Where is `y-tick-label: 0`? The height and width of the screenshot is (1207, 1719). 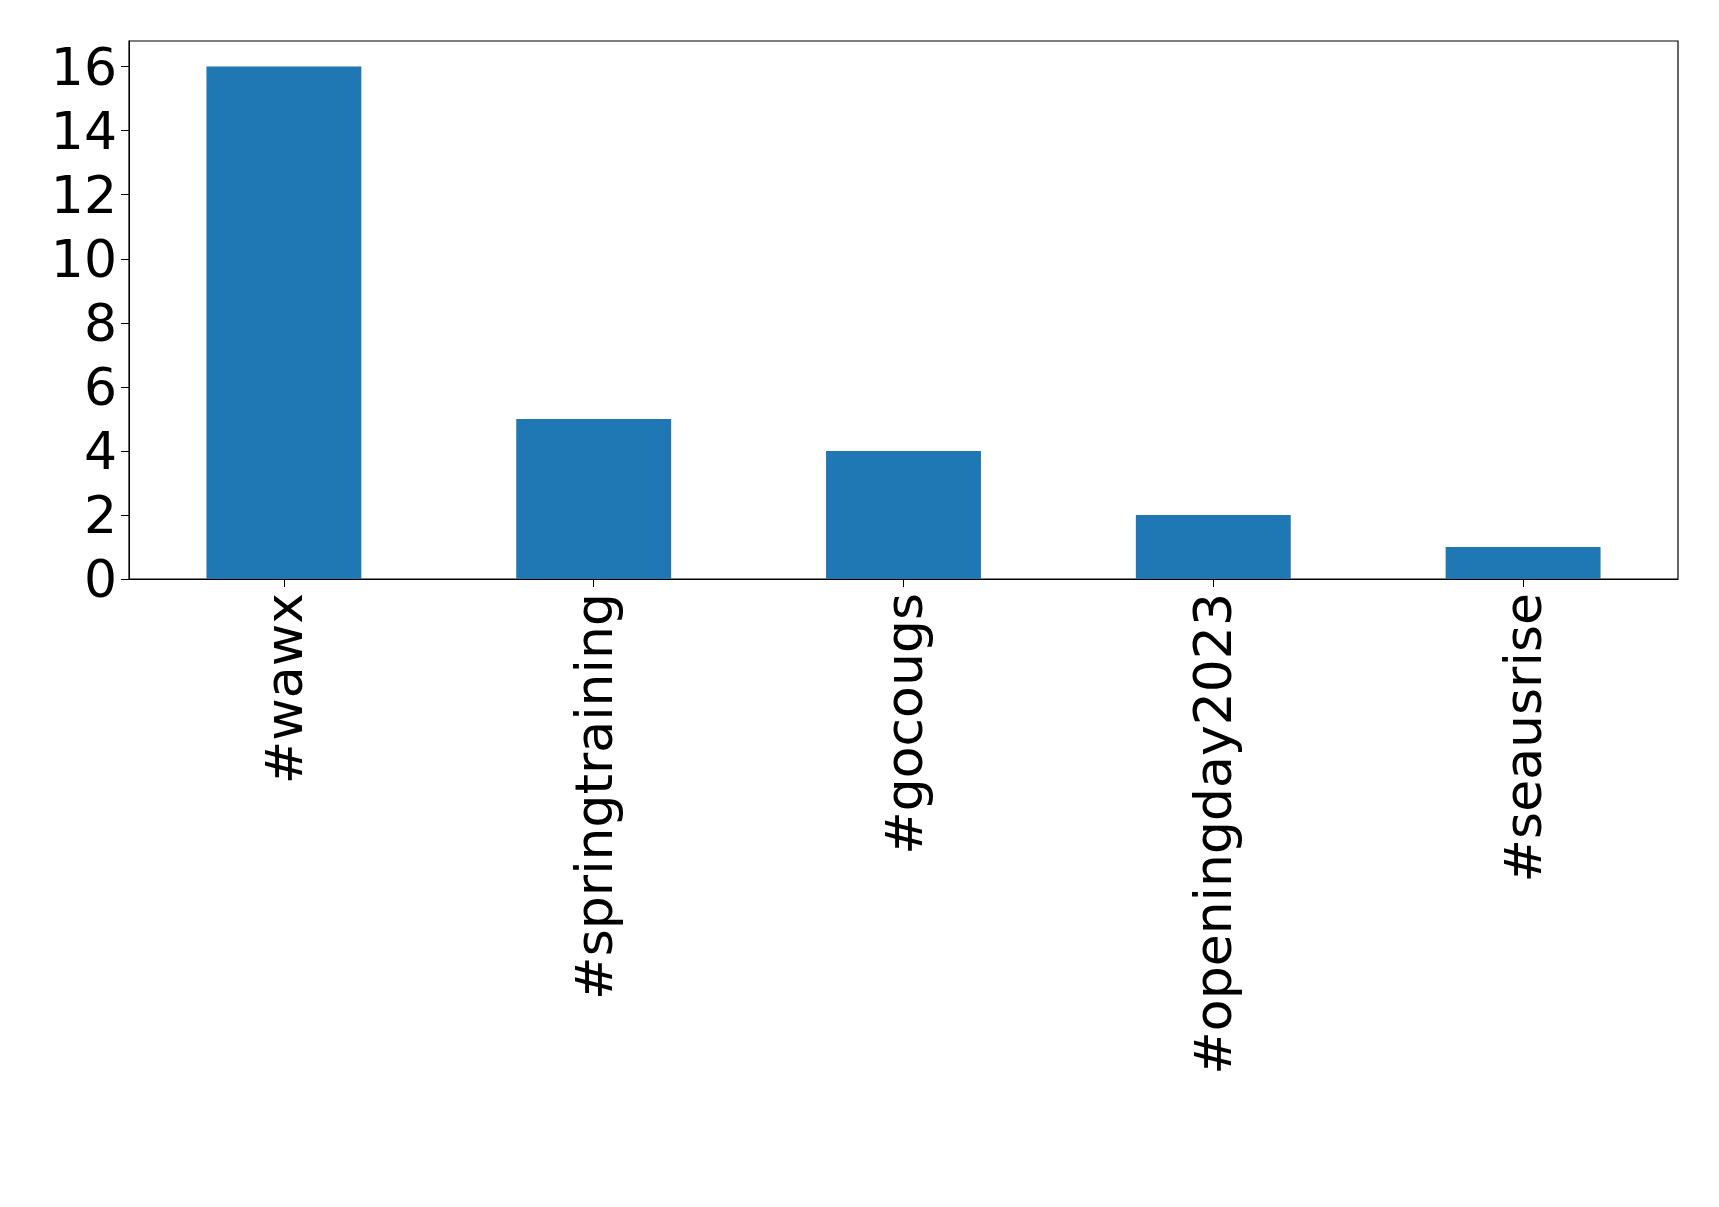 y-tick-label: 0 is located at coordinates (100, 579).